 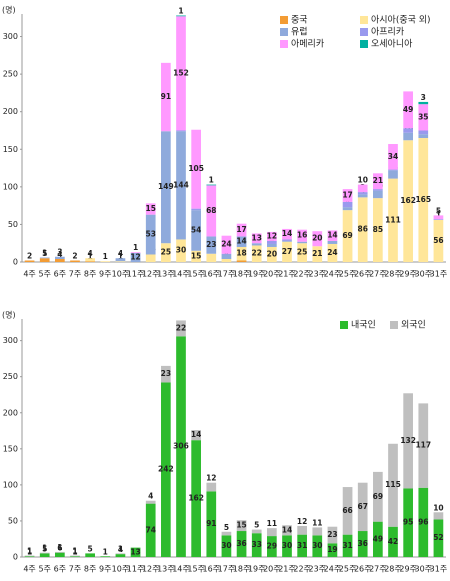 I want to click on x-tick-label: 29주, so click(x=408, y=569).